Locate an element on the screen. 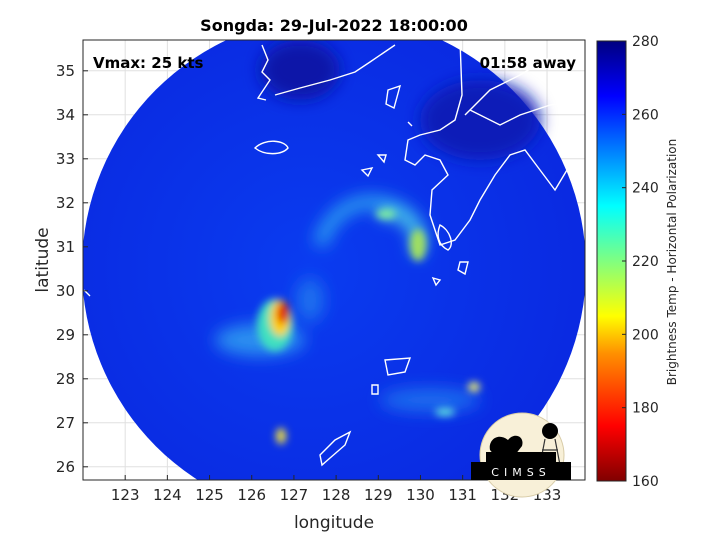  convective-cells is located at coordinates (368, 326).